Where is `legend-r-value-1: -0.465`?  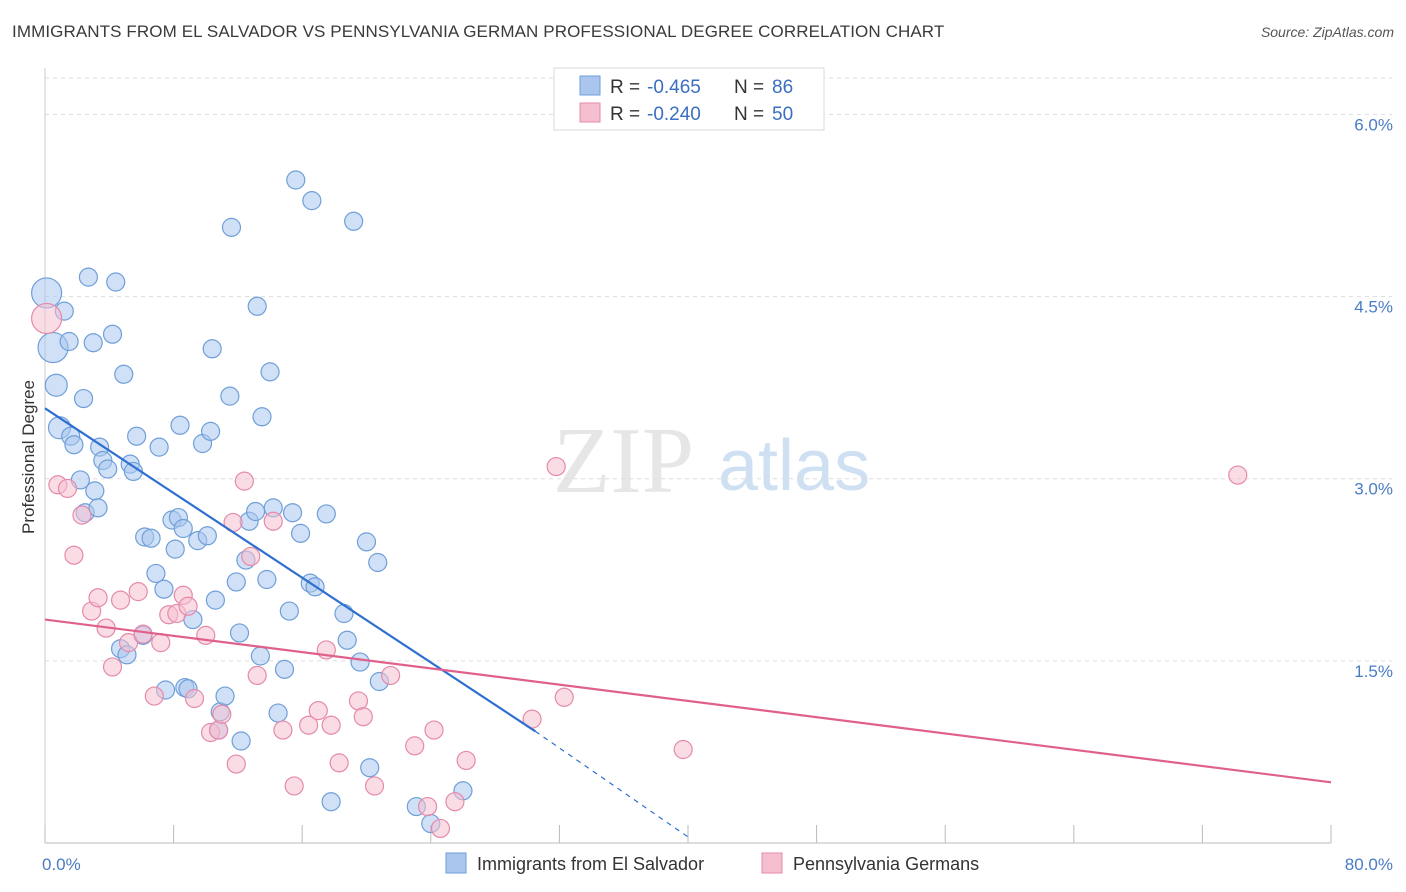 legend-r-value-1: -0.465 is located at coordinates (674, 87).